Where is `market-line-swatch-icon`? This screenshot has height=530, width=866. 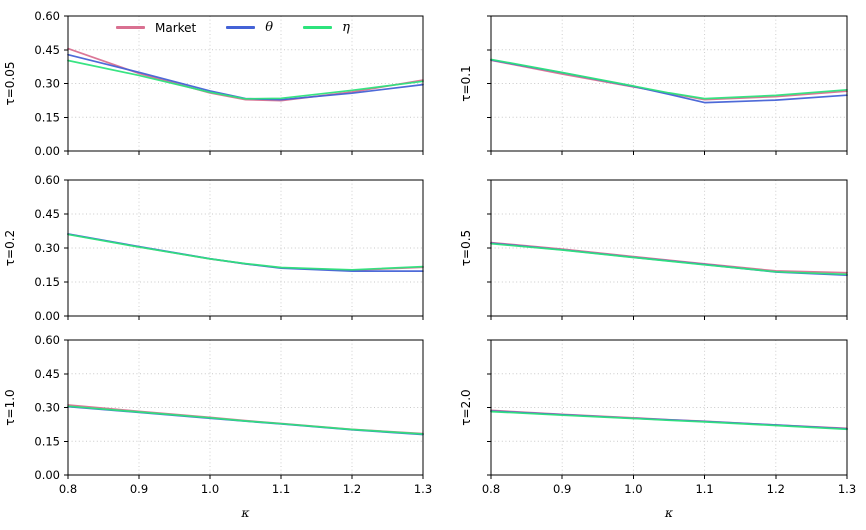
market-line-swatch-icon is located at coordinates (130, 27).